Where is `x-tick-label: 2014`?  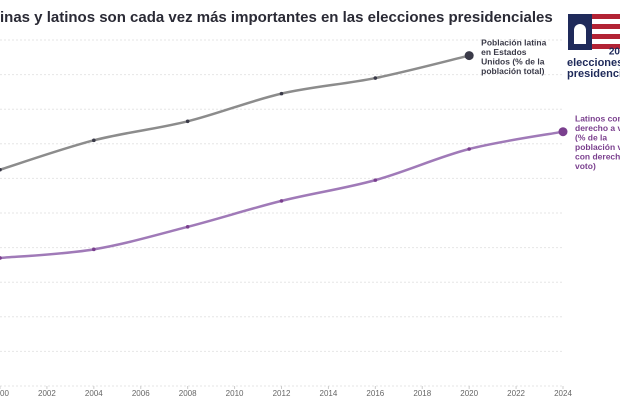
x-tick-label: 2014 is located at coordinates (329, 393).